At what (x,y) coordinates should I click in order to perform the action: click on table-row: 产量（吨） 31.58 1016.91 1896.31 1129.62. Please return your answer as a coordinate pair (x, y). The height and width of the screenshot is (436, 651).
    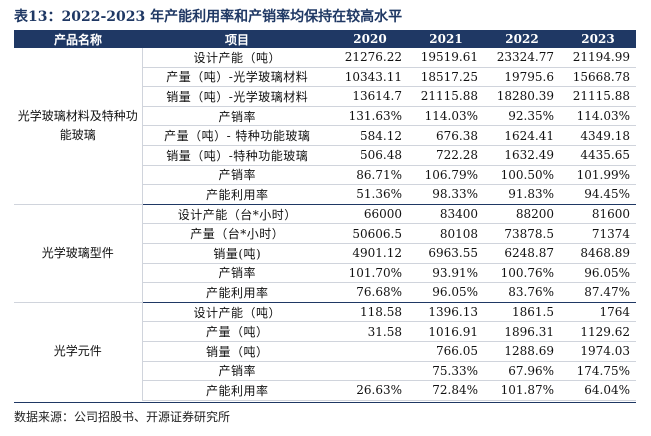
    Looking at the image, I should click on (325, 331).